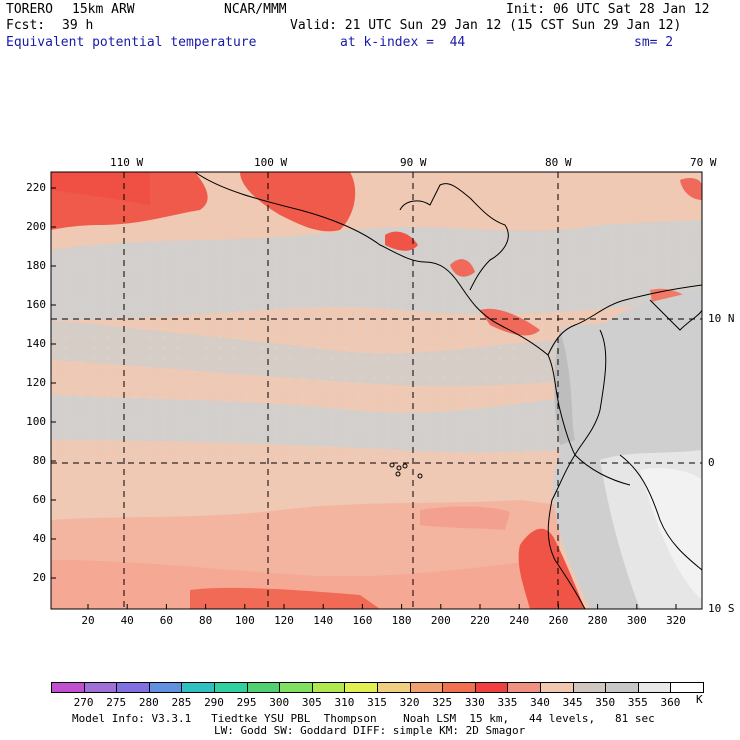  Describe the element at coordinates (246, 702) in the screenshot. I see `colorbar-label: 295` at that location.